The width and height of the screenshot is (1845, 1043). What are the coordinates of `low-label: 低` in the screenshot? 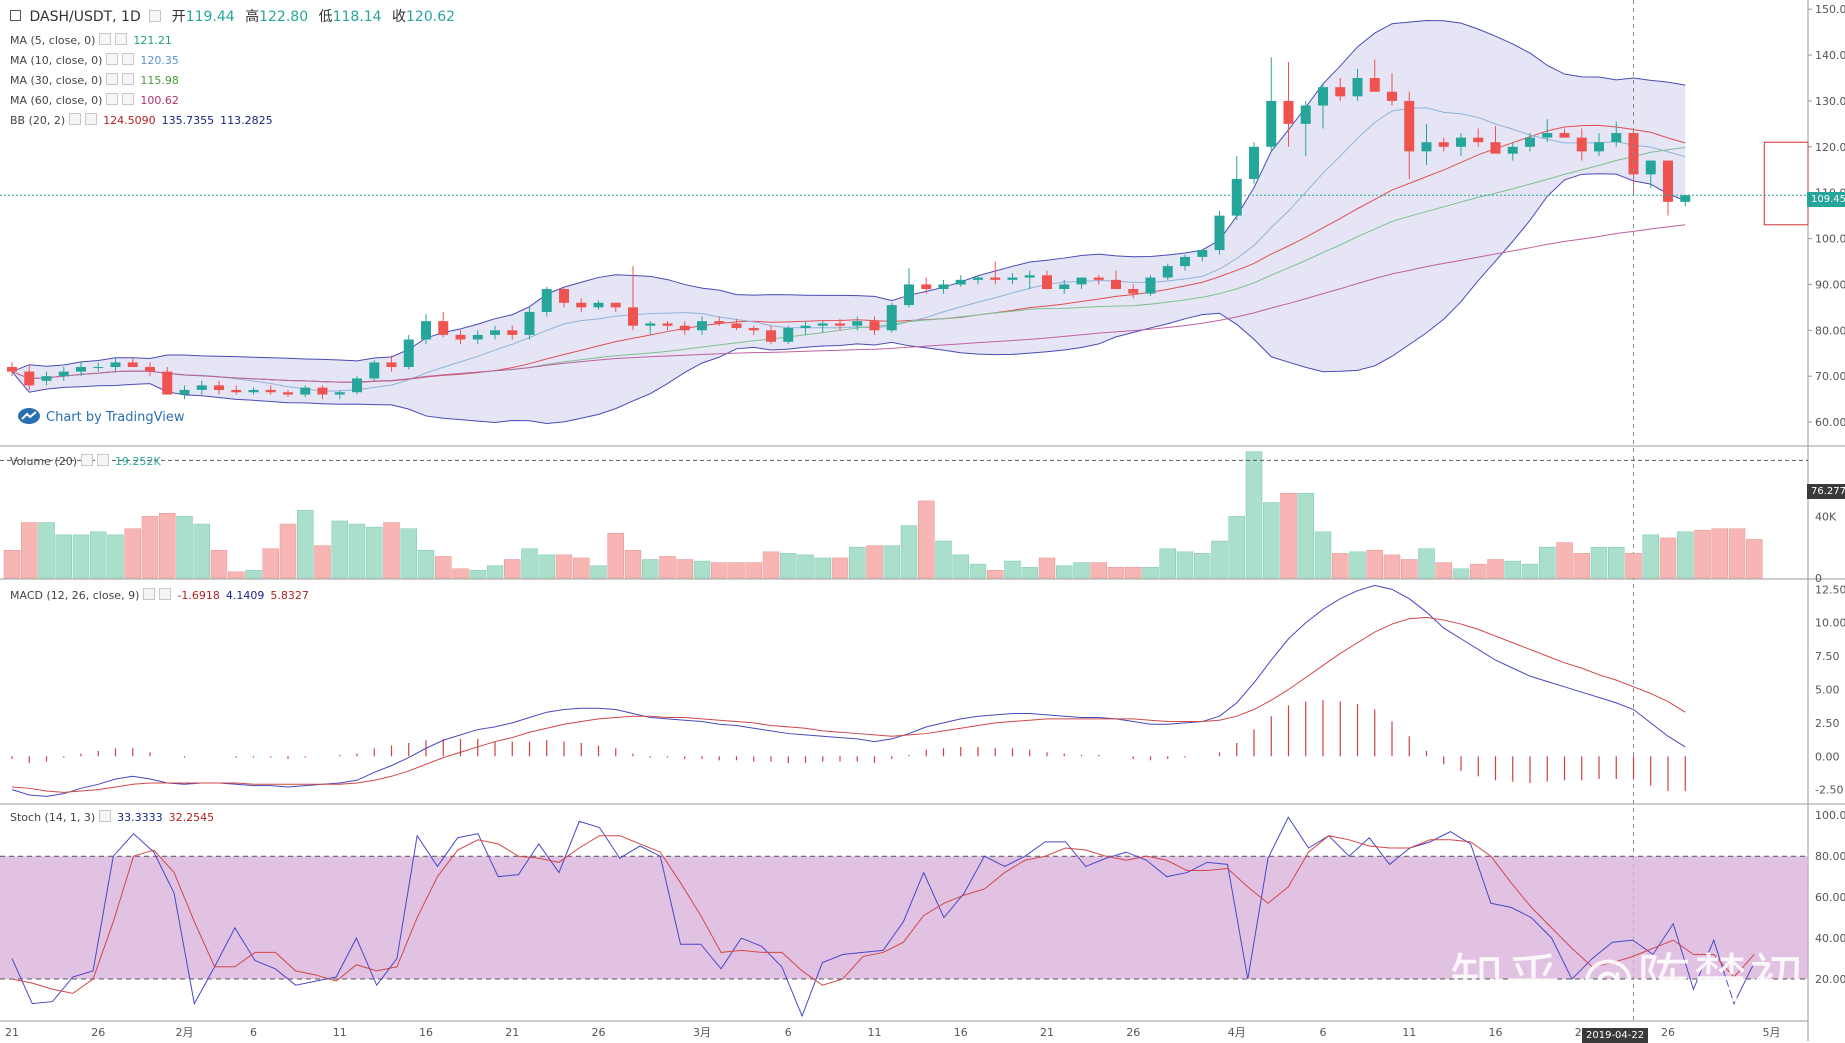 It's located at (325, 17).